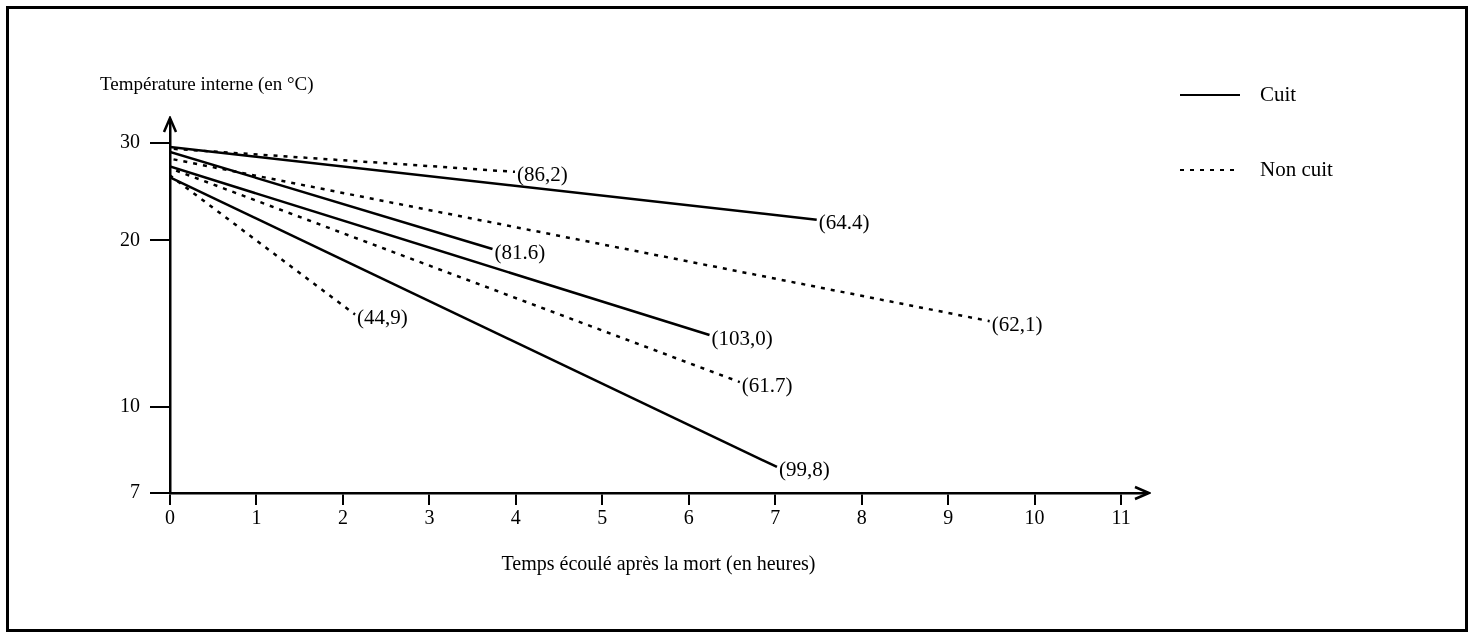  I want to click on x-tick-label: 6, so click(688, 517).